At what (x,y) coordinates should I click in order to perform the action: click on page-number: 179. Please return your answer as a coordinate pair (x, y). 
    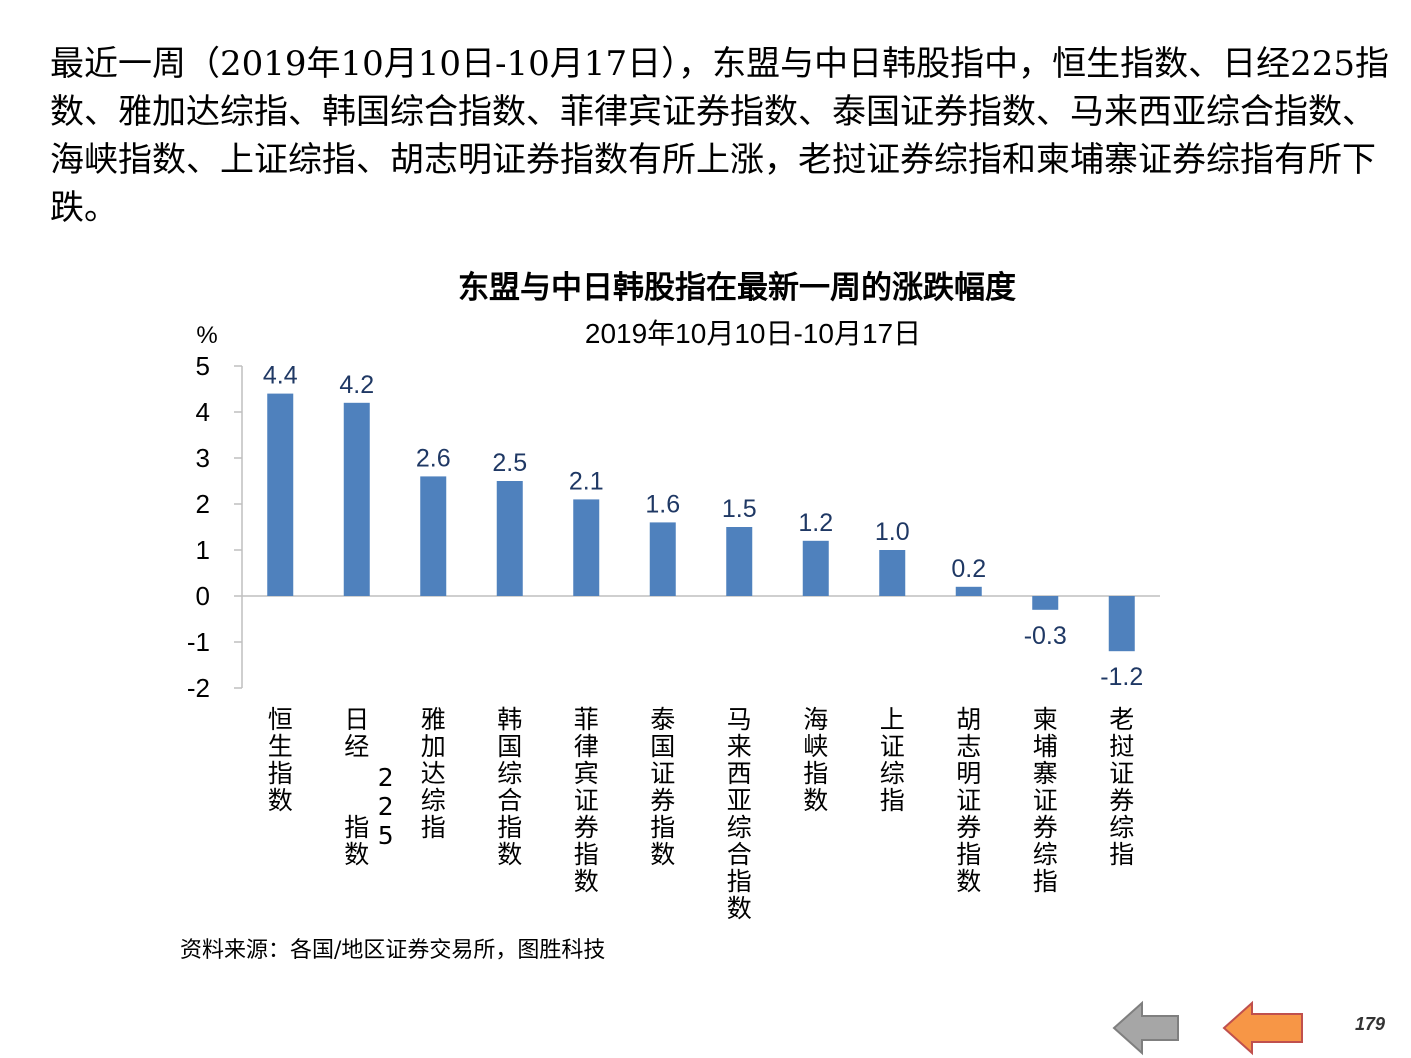
    Looking at the image, I should click on (1370, 1024).